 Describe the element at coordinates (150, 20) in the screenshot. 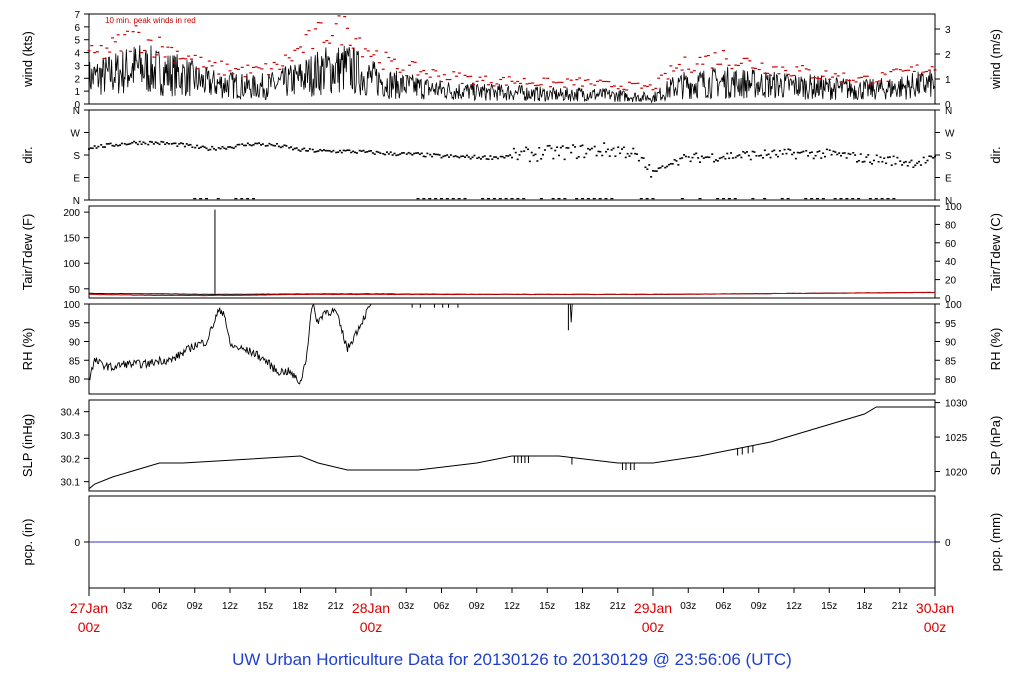

I see `peak-wind-annotation: 10 min. peak winds in red` at that location.